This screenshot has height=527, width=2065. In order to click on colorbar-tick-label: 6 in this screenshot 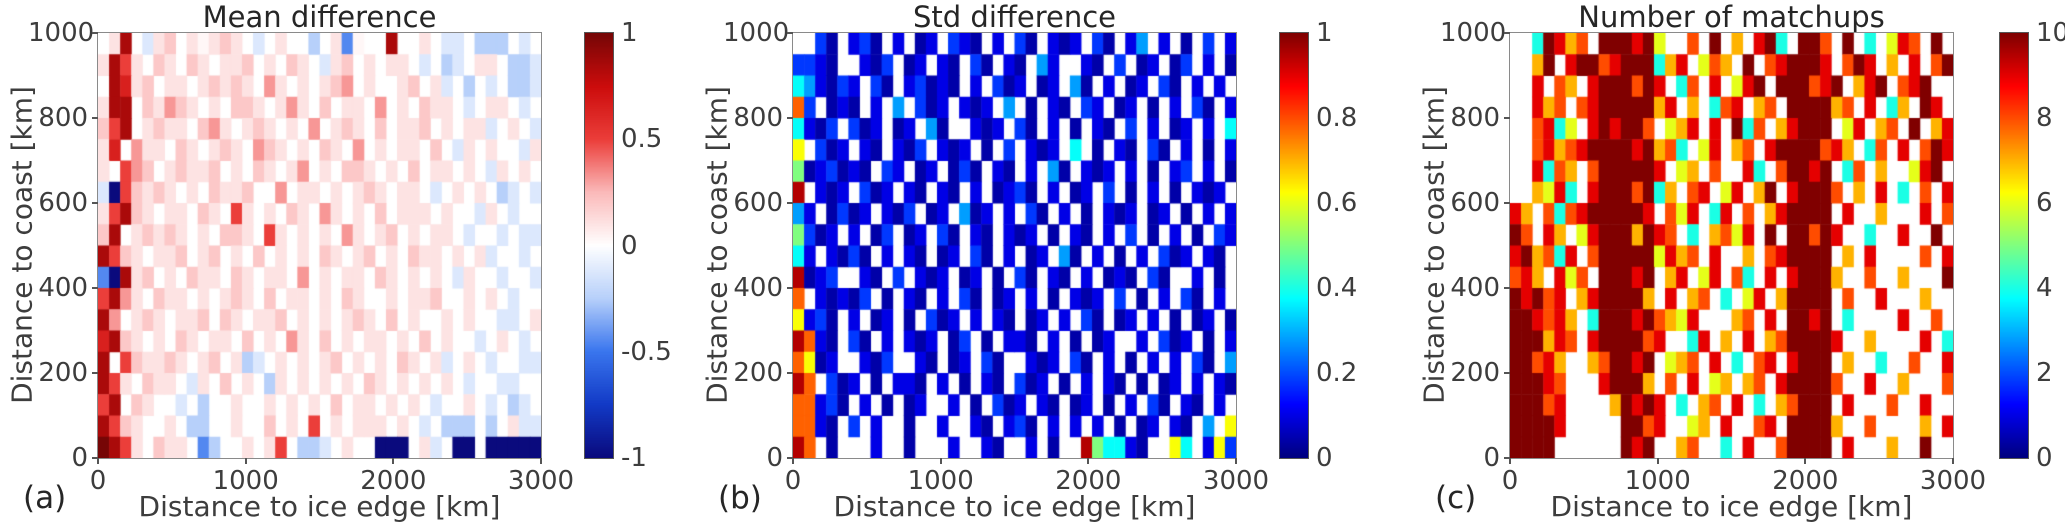, I will do `click(2044, 203)`.